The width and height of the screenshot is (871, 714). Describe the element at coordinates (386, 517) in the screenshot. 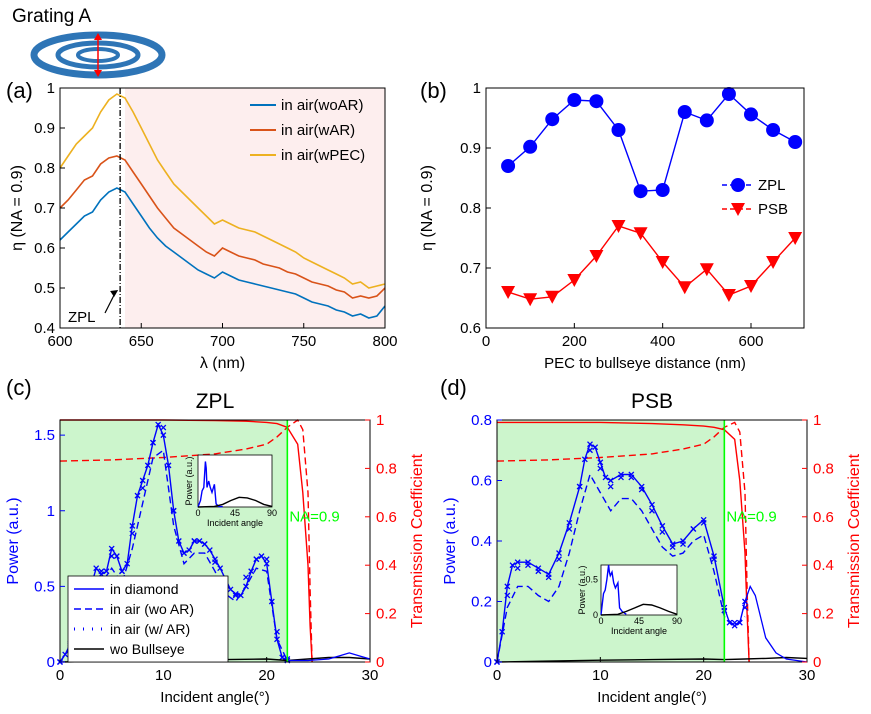

I see `c-ytick-right-label: 0.6` at that location.